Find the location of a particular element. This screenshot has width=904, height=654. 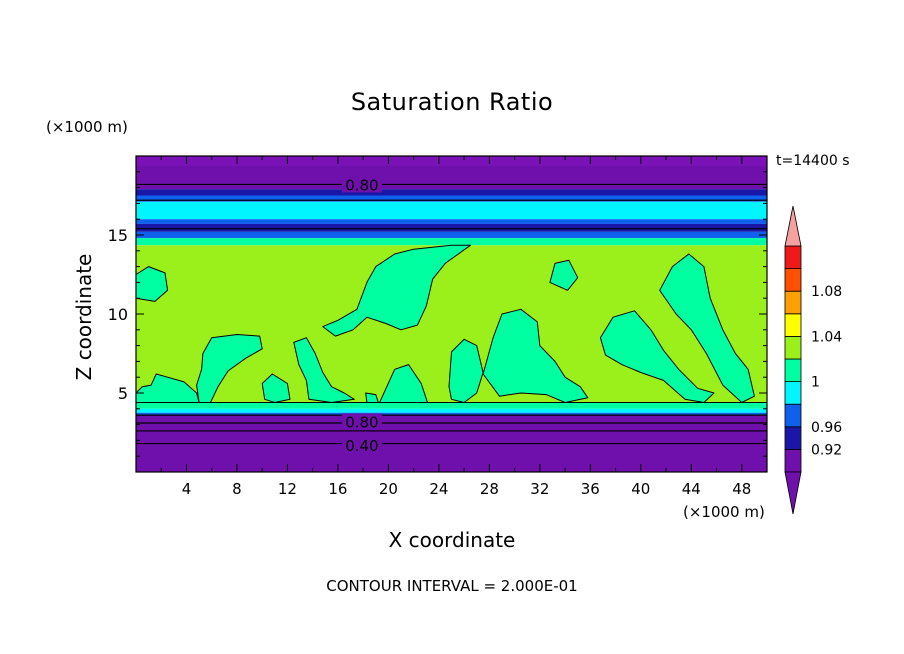

x-tick-label-36: 36 is located at coordinates (590, 489).